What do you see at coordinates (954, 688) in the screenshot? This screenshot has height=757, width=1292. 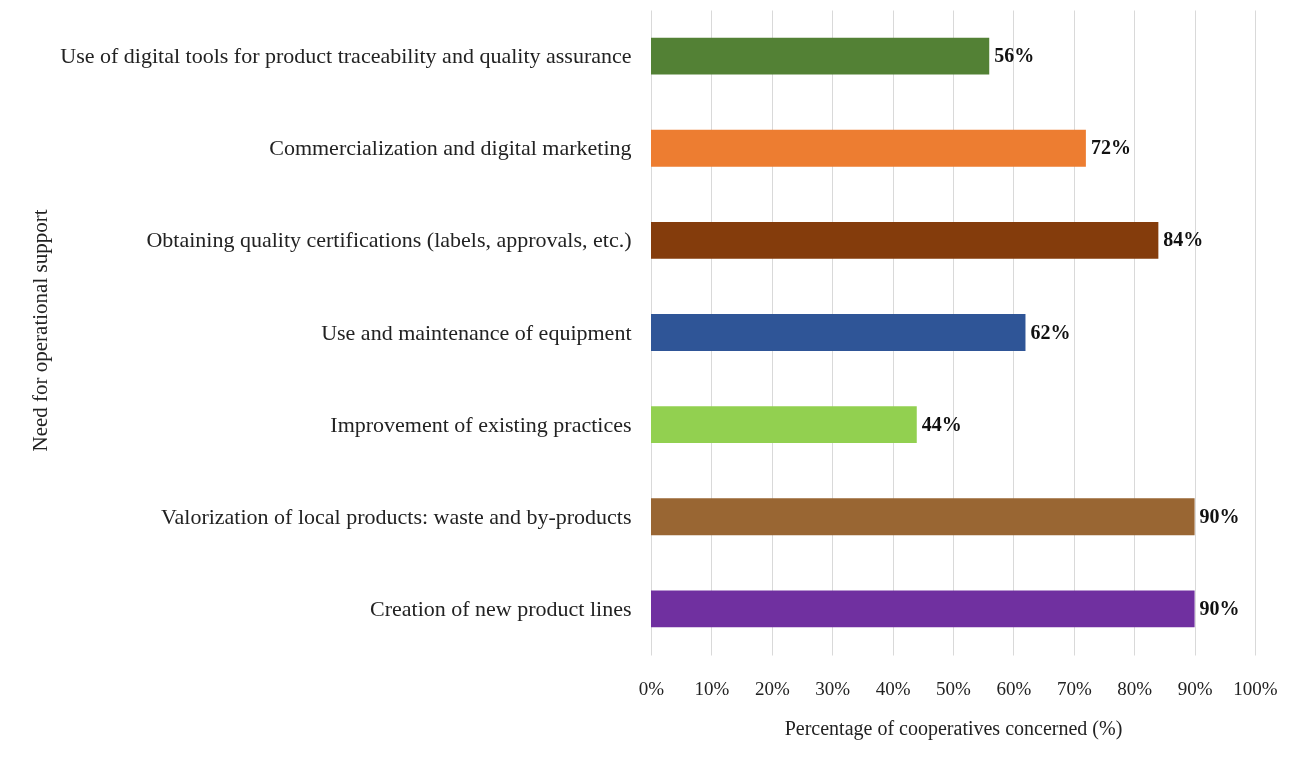 I see `x-tick-label: 50%` at bounding box center [954, 688].